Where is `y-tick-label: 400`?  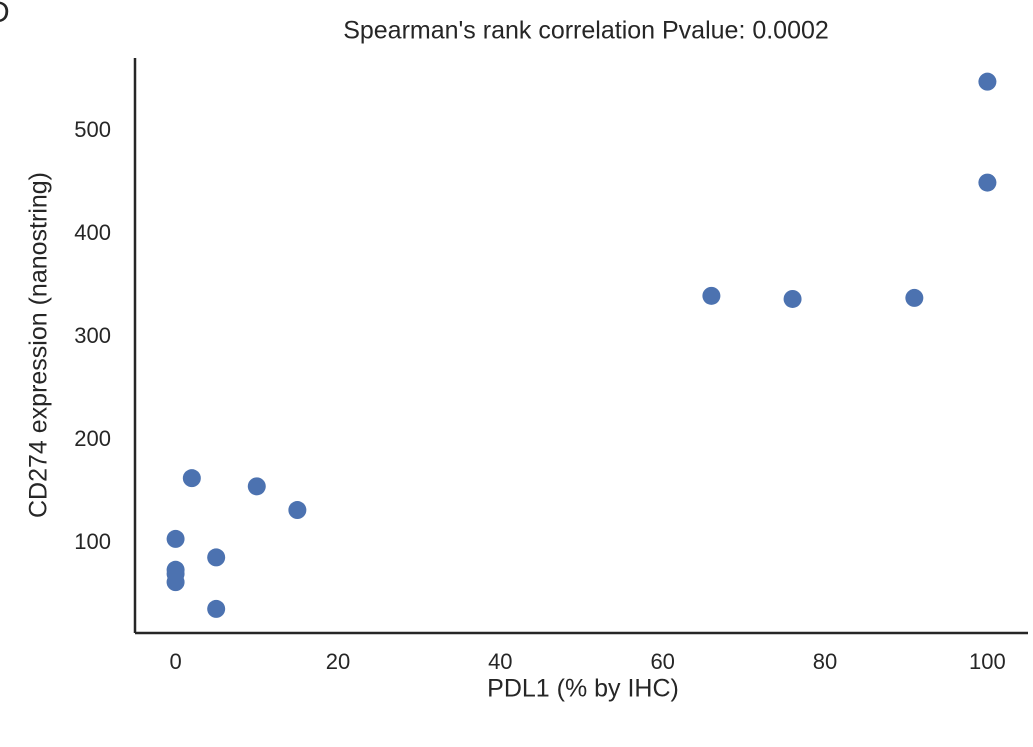 y-tick-label: 400 is located at coordinates (92, 232).